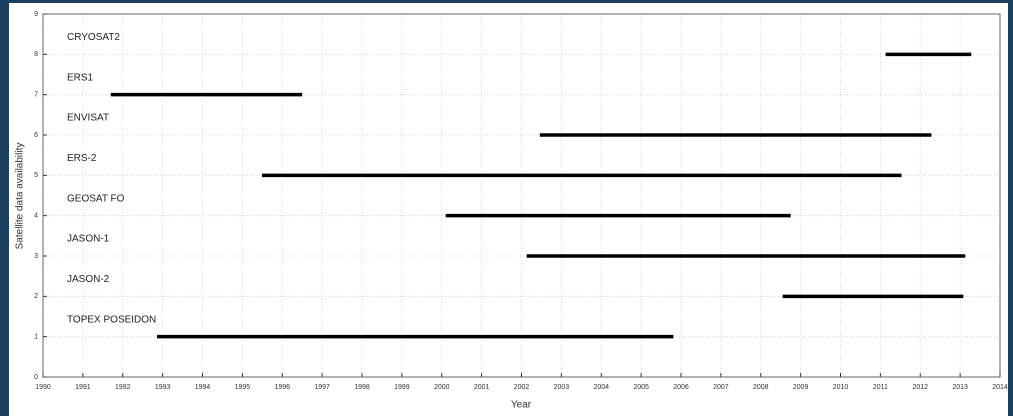  Describe the element at coordinates (36, 175) in the screenshot. I see `y-tick-label: 5` at that location.